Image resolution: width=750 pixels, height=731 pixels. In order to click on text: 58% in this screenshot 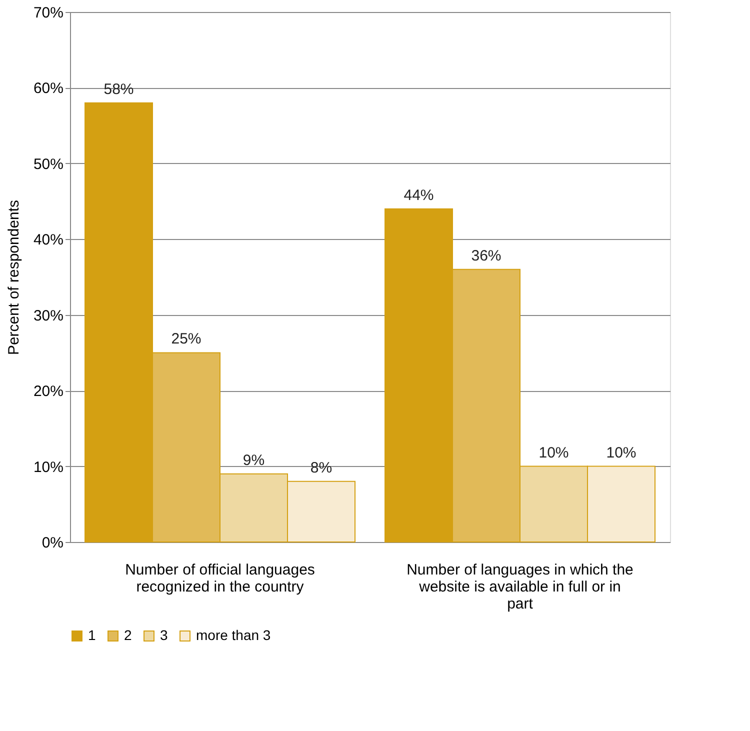, I will do `click(119, 89)`.